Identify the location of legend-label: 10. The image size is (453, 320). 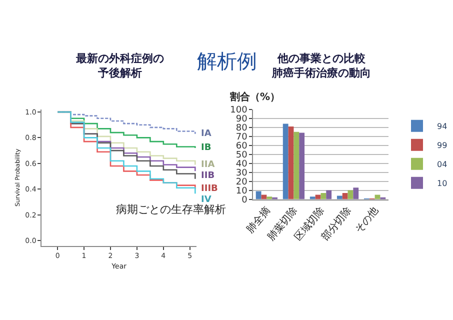
(442, 183).